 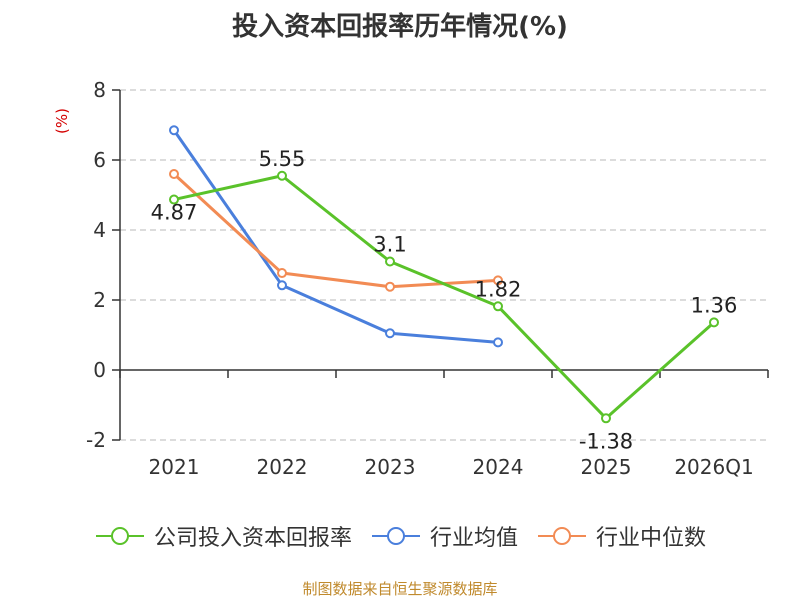 What do you see at coordinates (400, 27) in the screenshot?
I see `chart-title: 投入资本回报率历年情况(%)` at bounding box center [400, 27].